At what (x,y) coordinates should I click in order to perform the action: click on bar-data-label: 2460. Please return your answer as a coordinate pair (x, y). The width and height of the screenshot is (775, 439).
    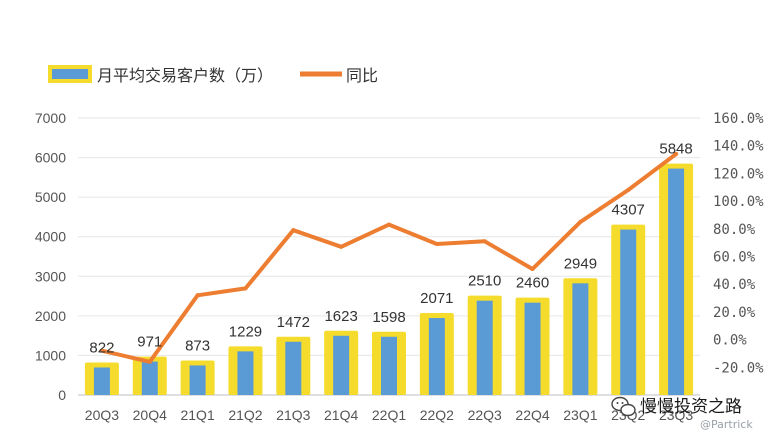
    Looking at the image, I should click on (532, 283).